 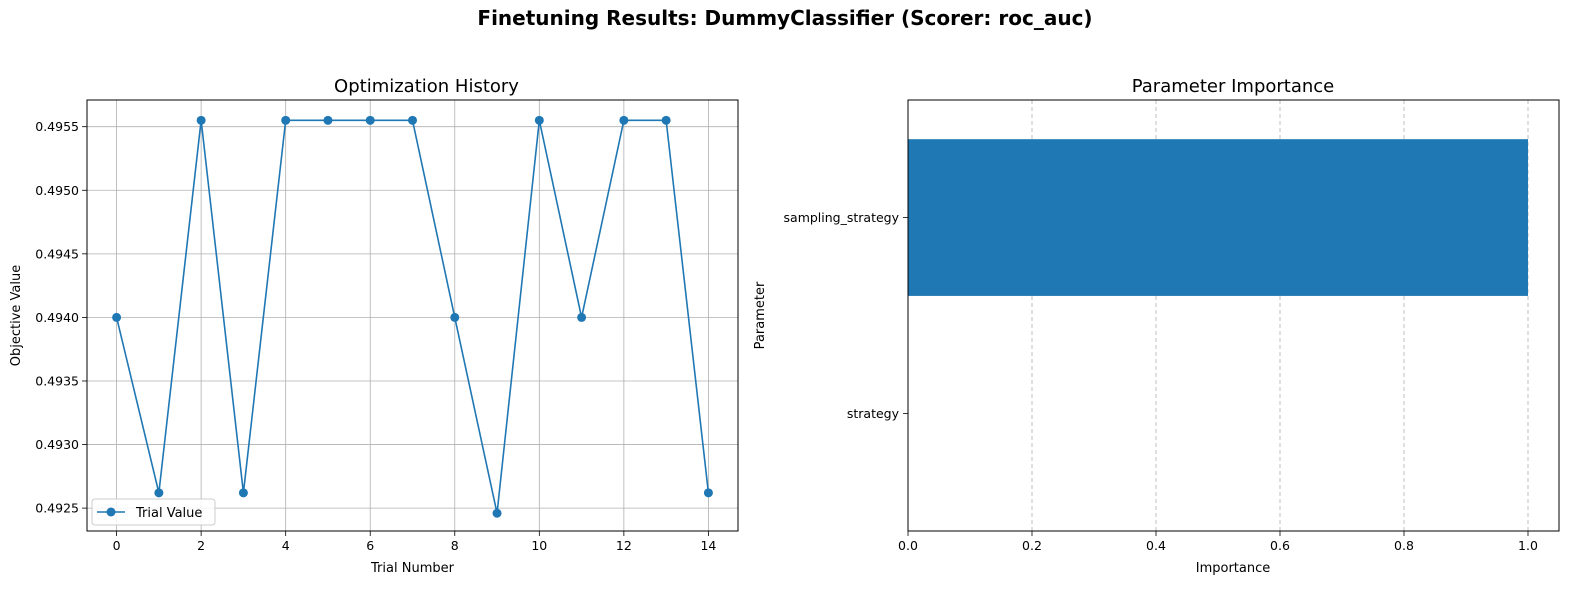 I want to click on history-x-tick-label: 10, so click(x=539, y=545).